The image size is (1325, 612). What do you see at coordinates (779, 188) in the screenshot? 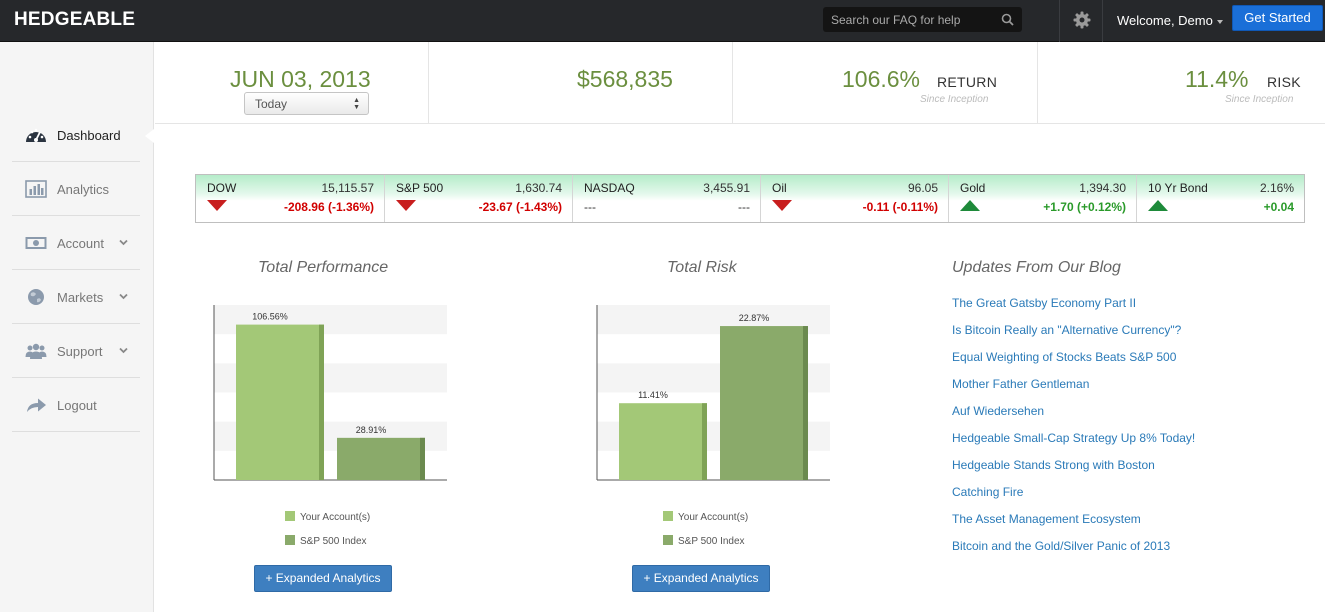
I see `ticker-name: Oil` at bounding box center [779, 188].